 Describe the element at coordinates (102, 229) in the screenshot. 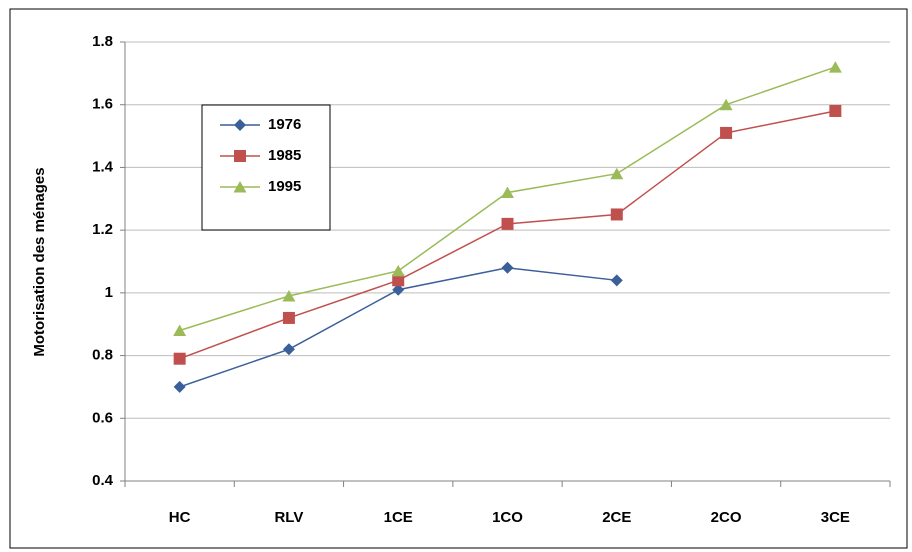

I see `y-tick-label: 1.2` at that location.